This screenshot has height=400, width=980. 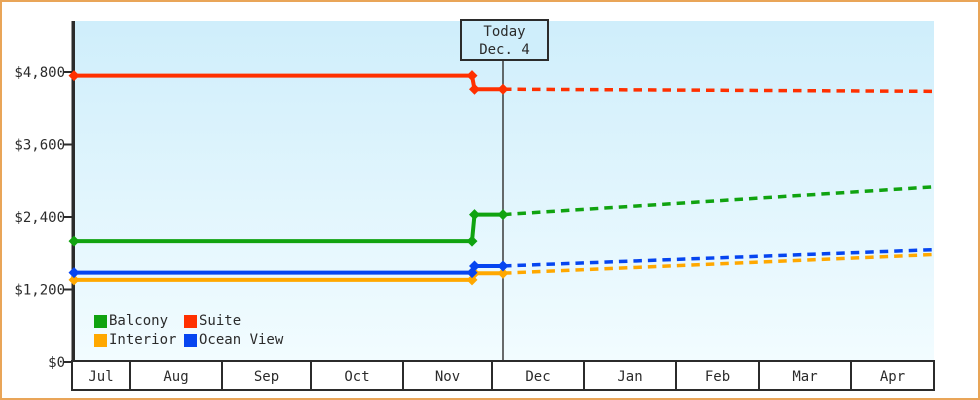 I want to click on legend-item-balcony: Balcony, so click(x=139, y=321).